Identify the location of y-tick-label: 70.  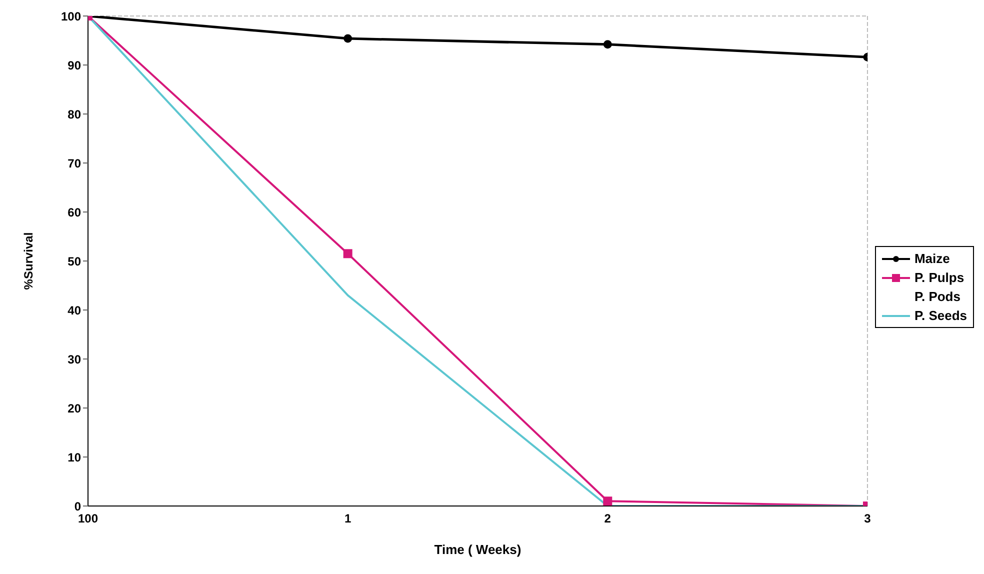
(75, 163).